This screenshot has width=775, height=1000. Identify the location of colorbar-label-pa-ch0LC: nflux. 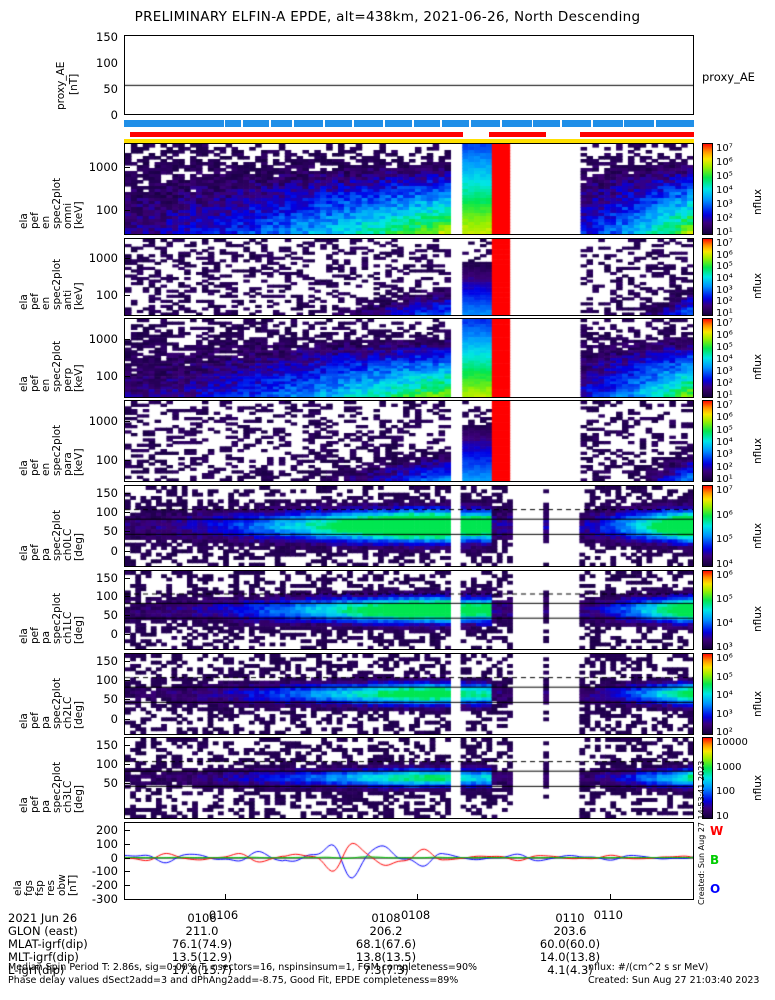
(758, 535).